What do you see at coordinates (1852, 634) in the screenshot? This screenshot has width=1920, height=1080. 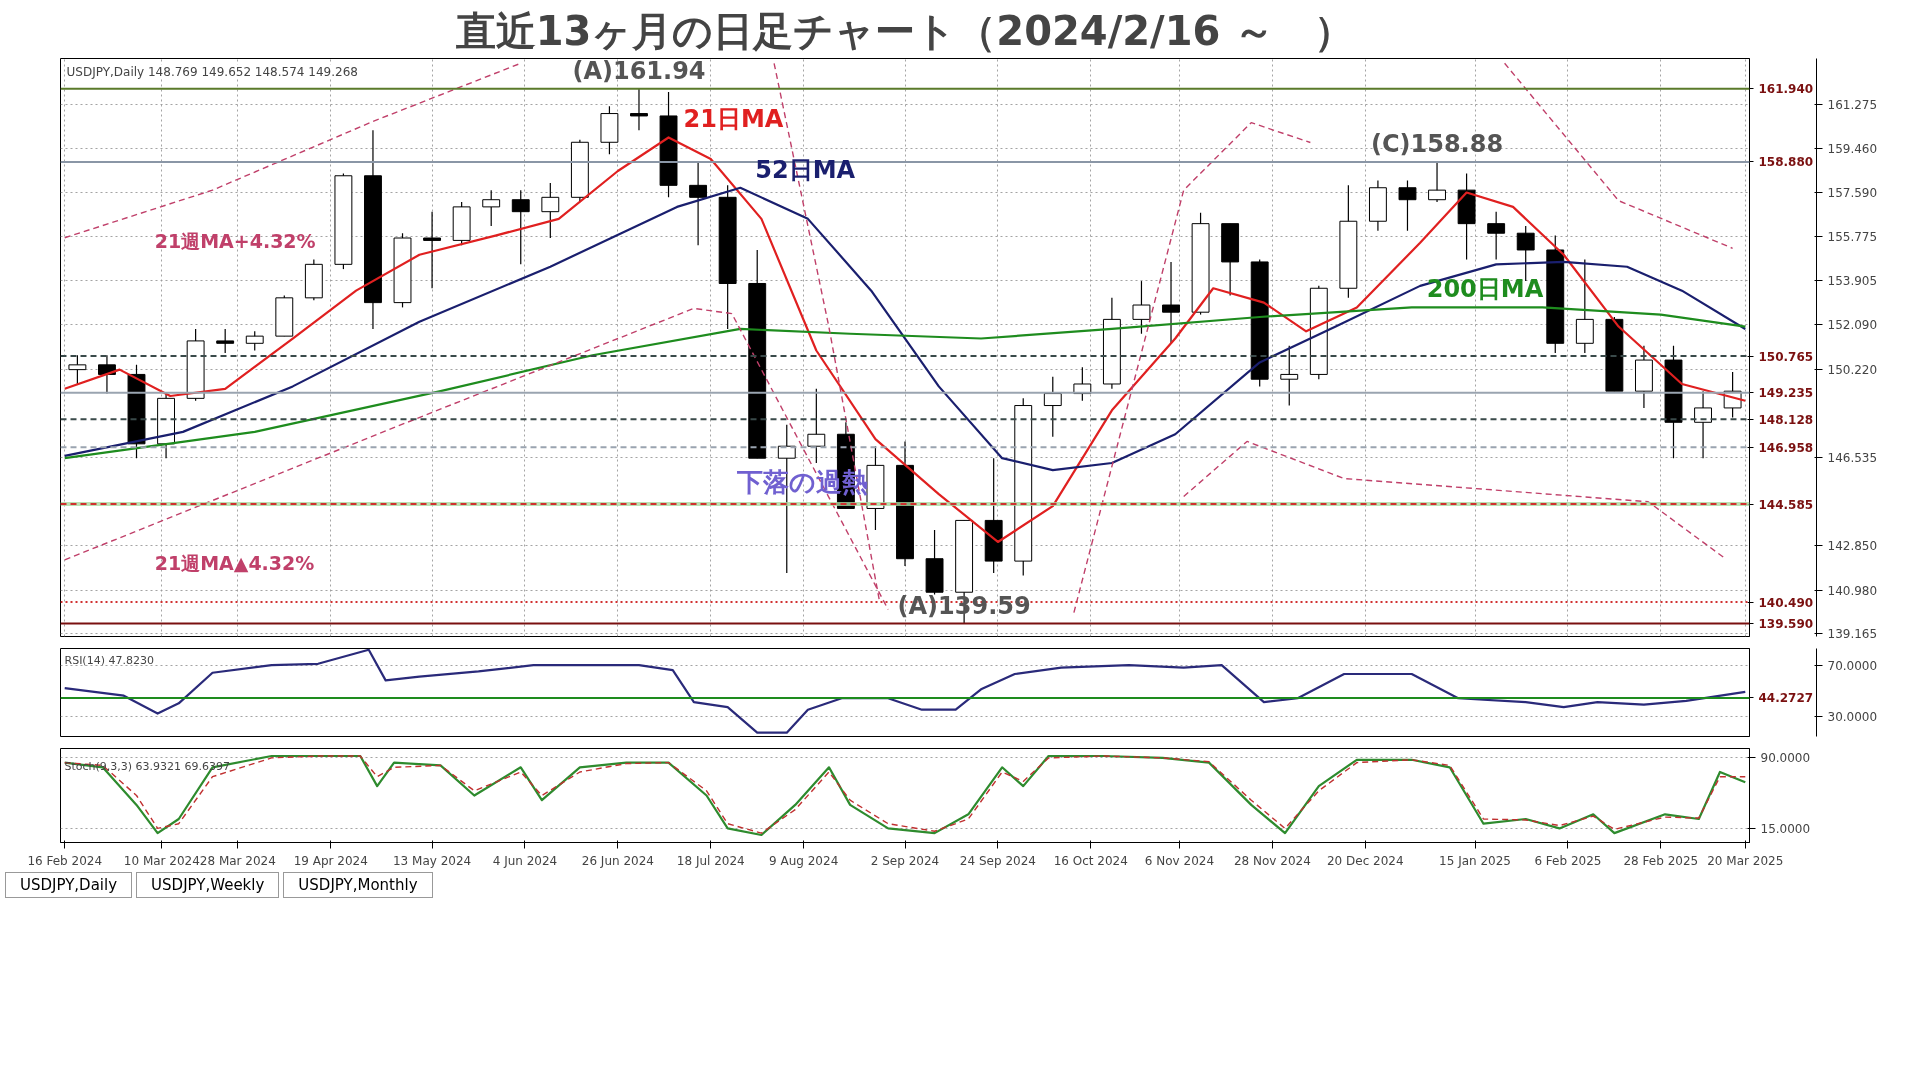 I see `y-tick-label: 139.165` at bounding box center [1852, 634].